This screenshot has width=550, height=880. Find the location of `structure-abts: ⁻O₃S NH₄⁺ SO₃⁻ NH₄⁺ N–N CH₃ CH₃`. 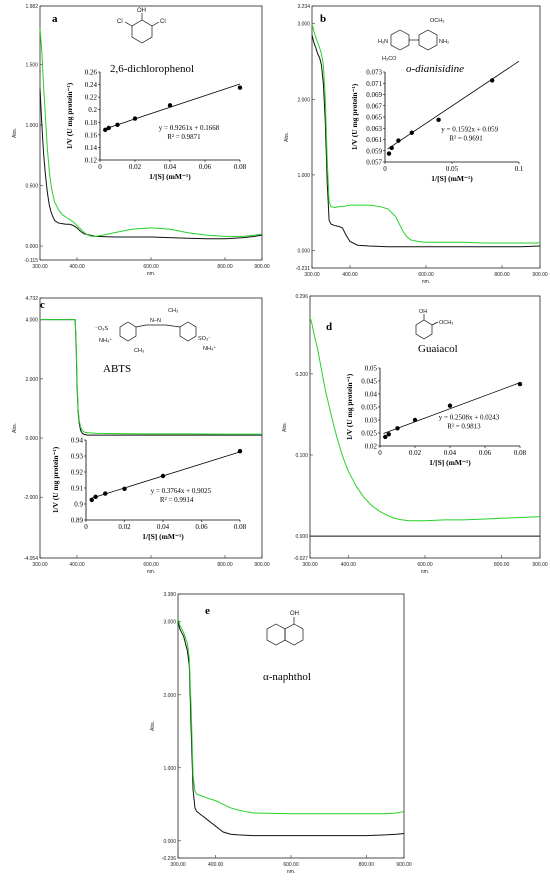

structure-abts: ⁻O₃S NH₄⁺ SO₃⁻ NH₄⁺ N–N CH₃ CH₃ is located at coordinates (155, 331).